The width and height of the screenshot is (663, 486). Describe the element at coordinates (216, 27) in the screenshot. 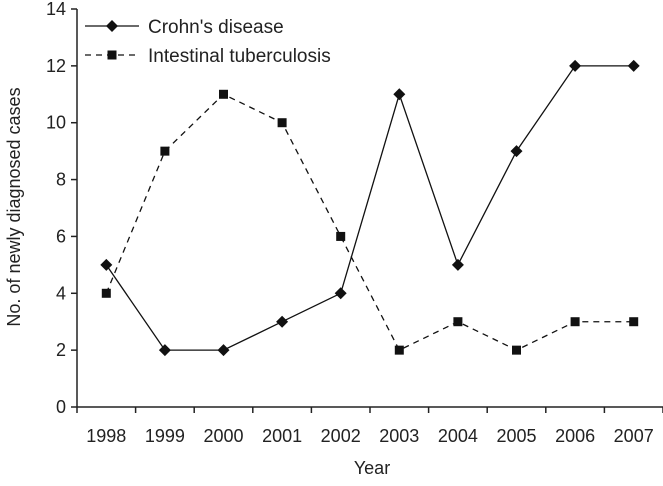

I see `legend-label: Crohn's disease` at that location.